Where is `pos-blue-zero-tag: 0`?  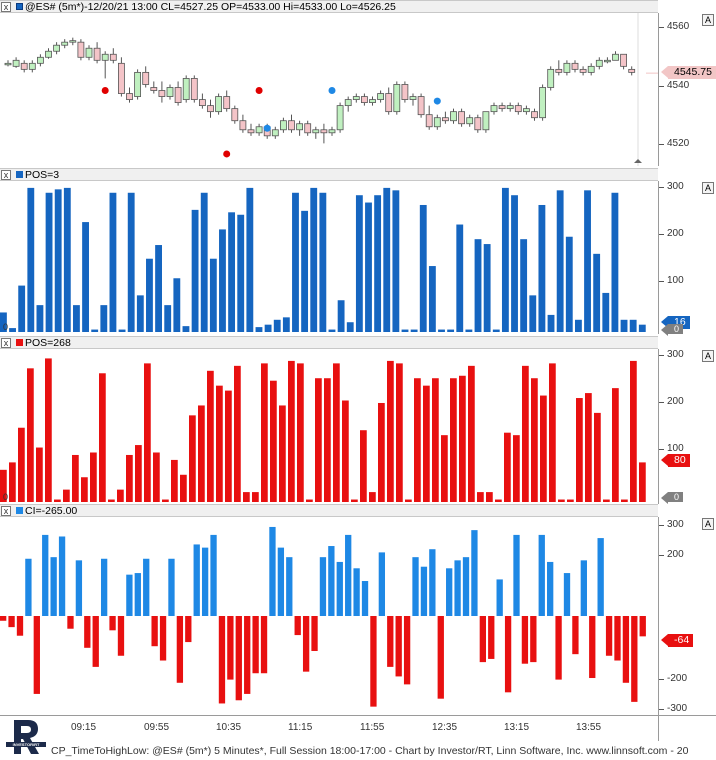
pos-blue-zero-tag: 0 is located at coordinates (672, 330).